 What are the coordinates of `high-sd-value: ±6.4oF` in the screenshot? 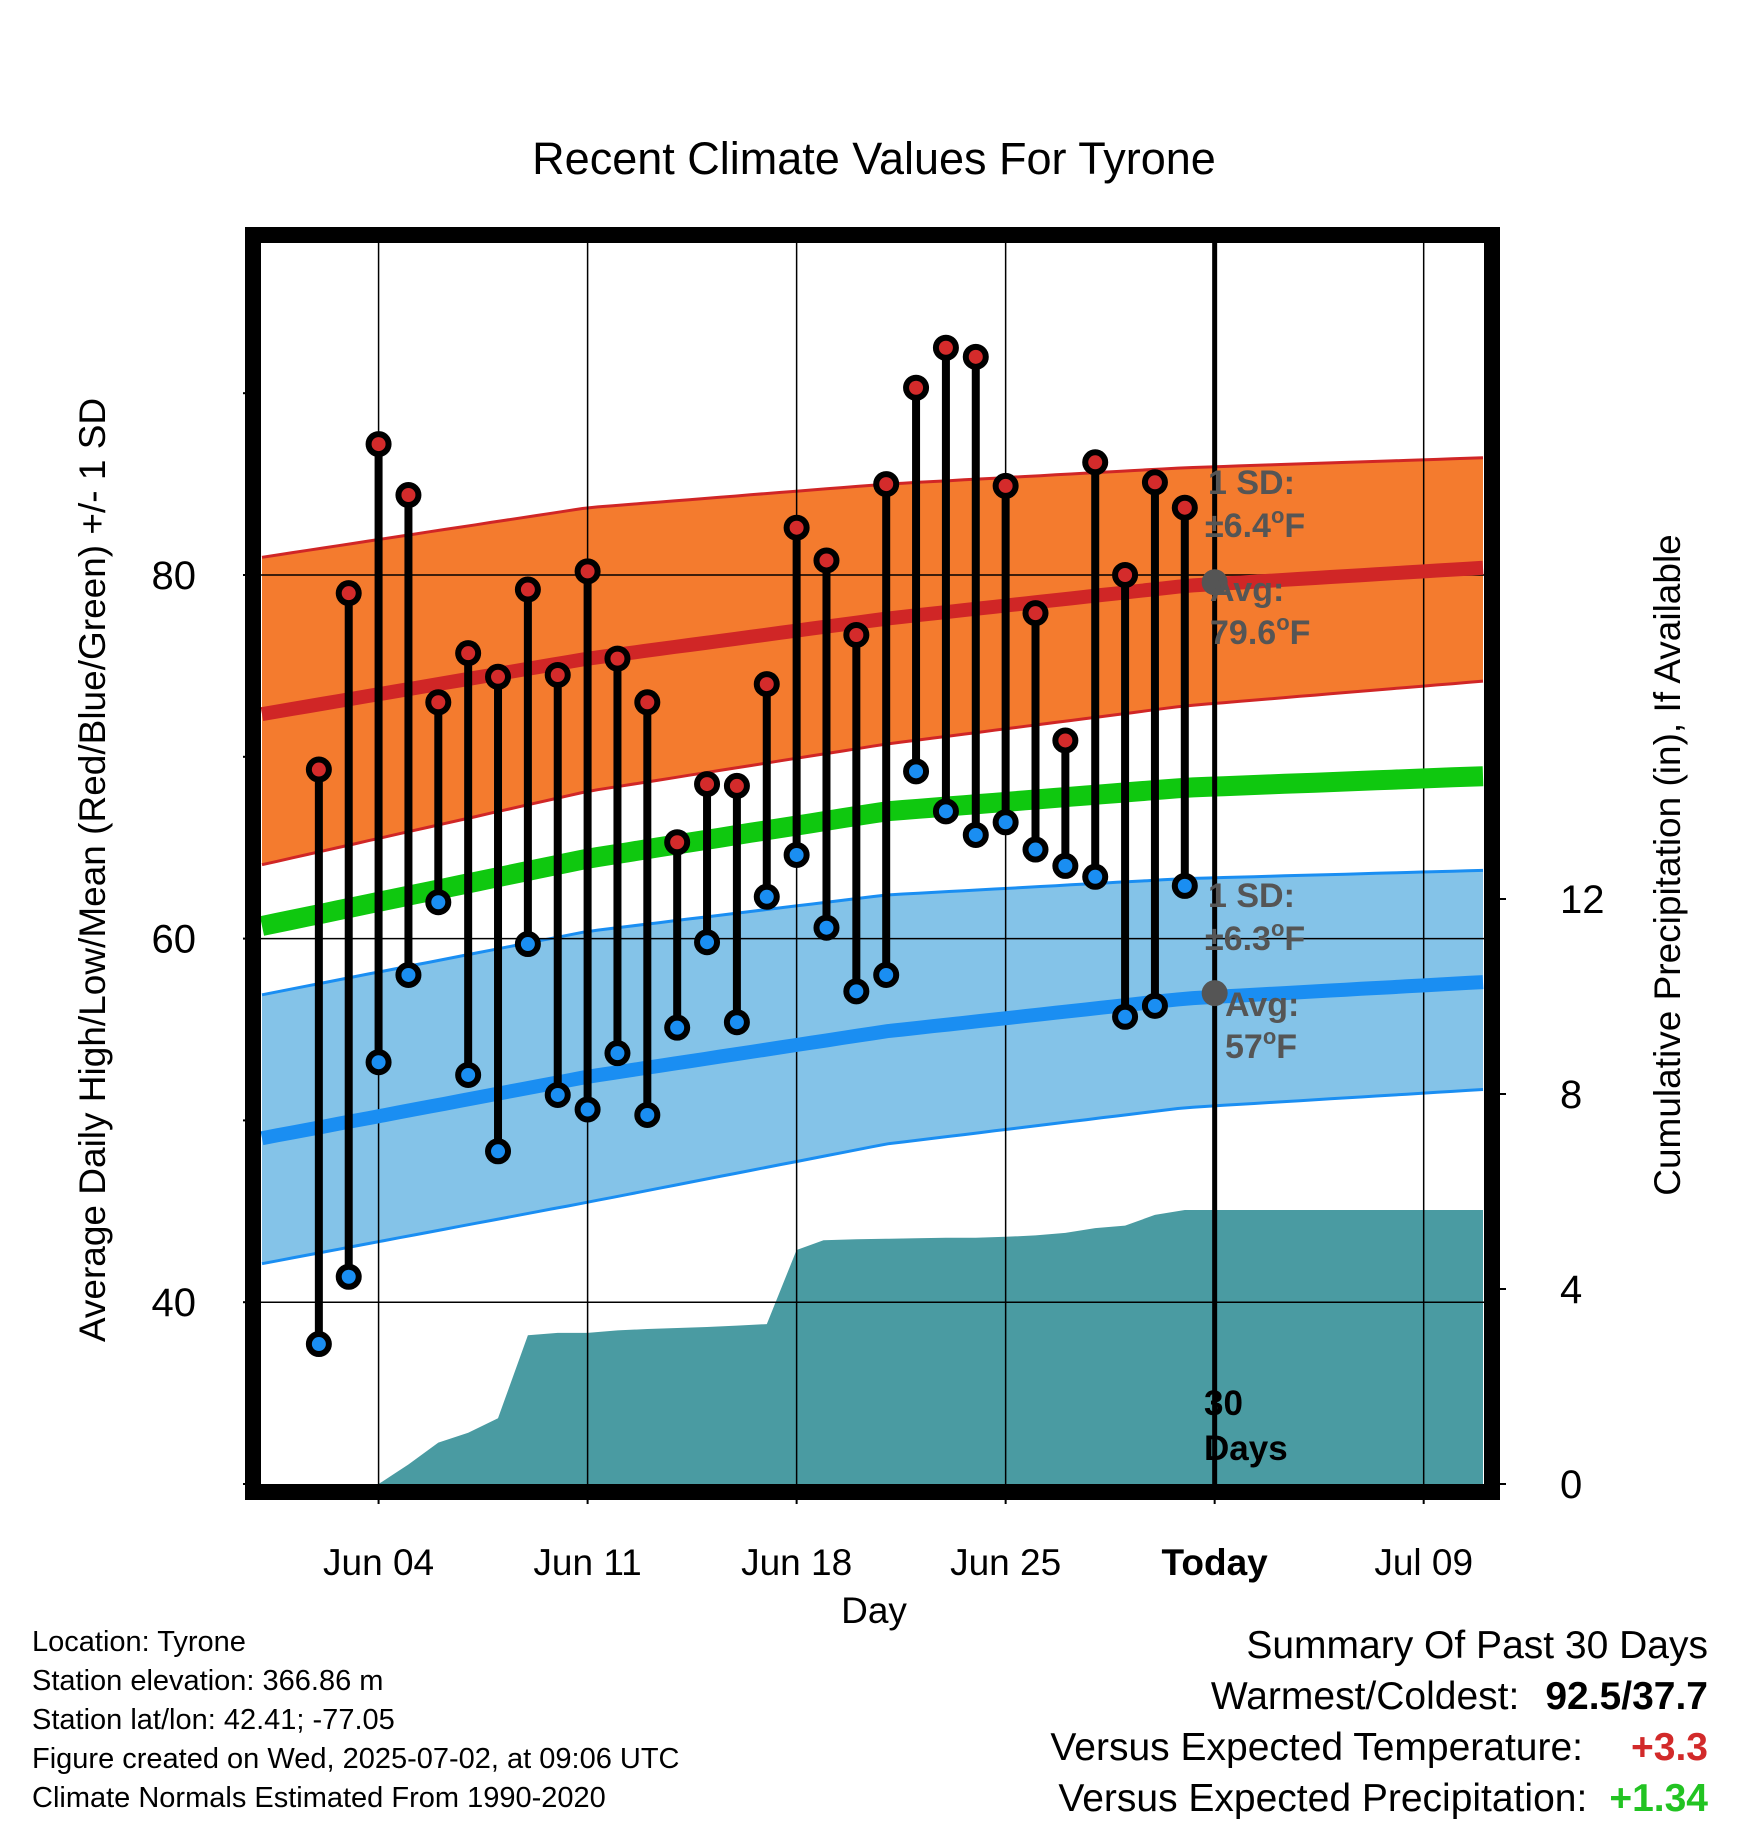 It's located at (1255, 524).